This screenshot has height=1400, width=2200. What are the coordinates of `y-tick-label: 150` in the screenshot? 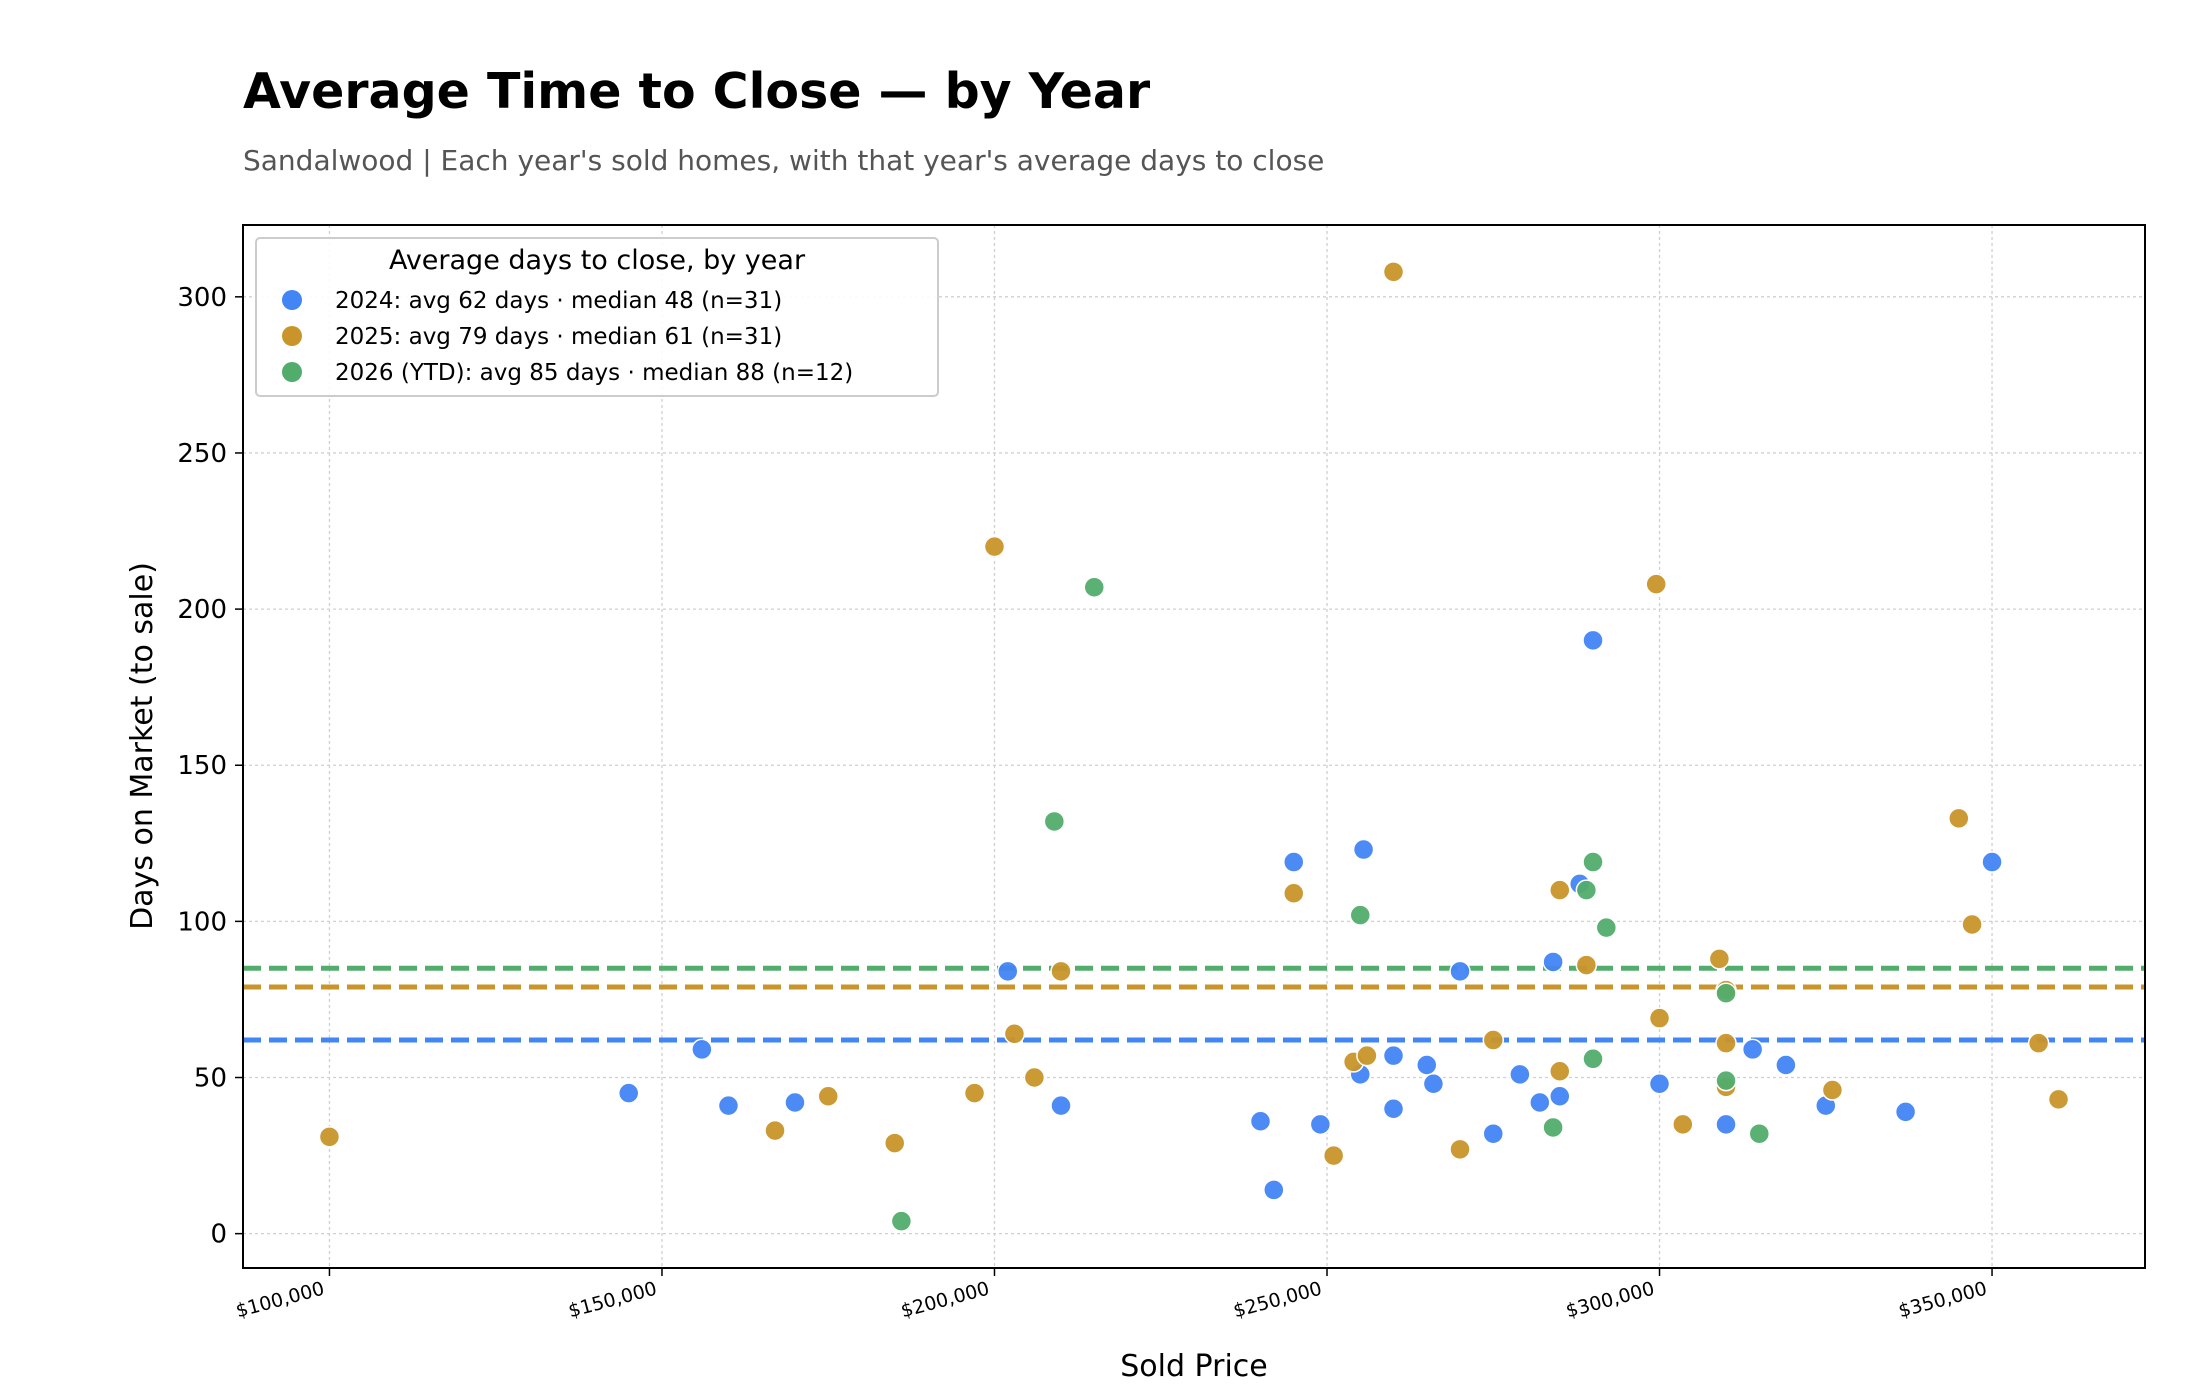 It's located at (202, 766).